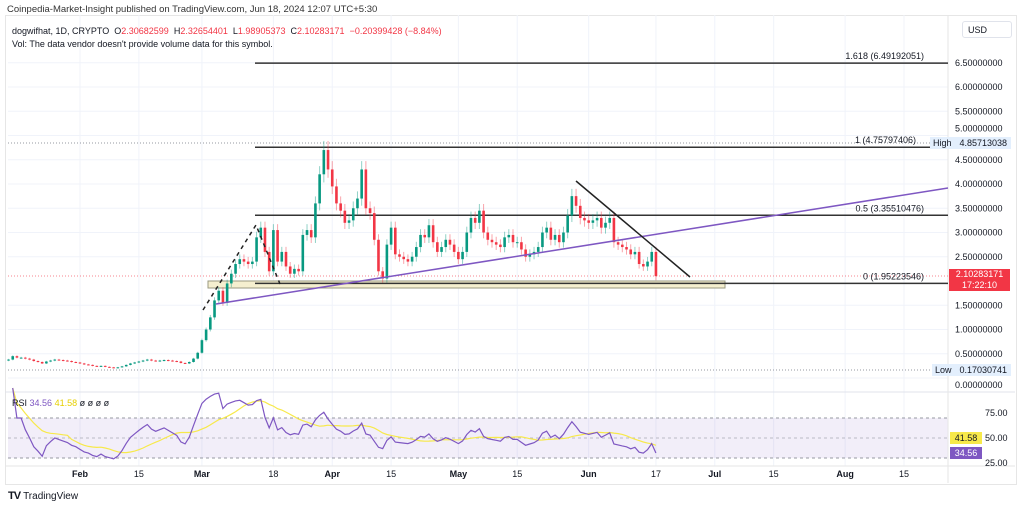 The width and height of the screenshot is (1024, 509). What do you see at coordinates (61, 31) in the screenshot?
I see `symbol-info: dogwifhat, 1D, CRYPTO` at bounding box center [61, 31].